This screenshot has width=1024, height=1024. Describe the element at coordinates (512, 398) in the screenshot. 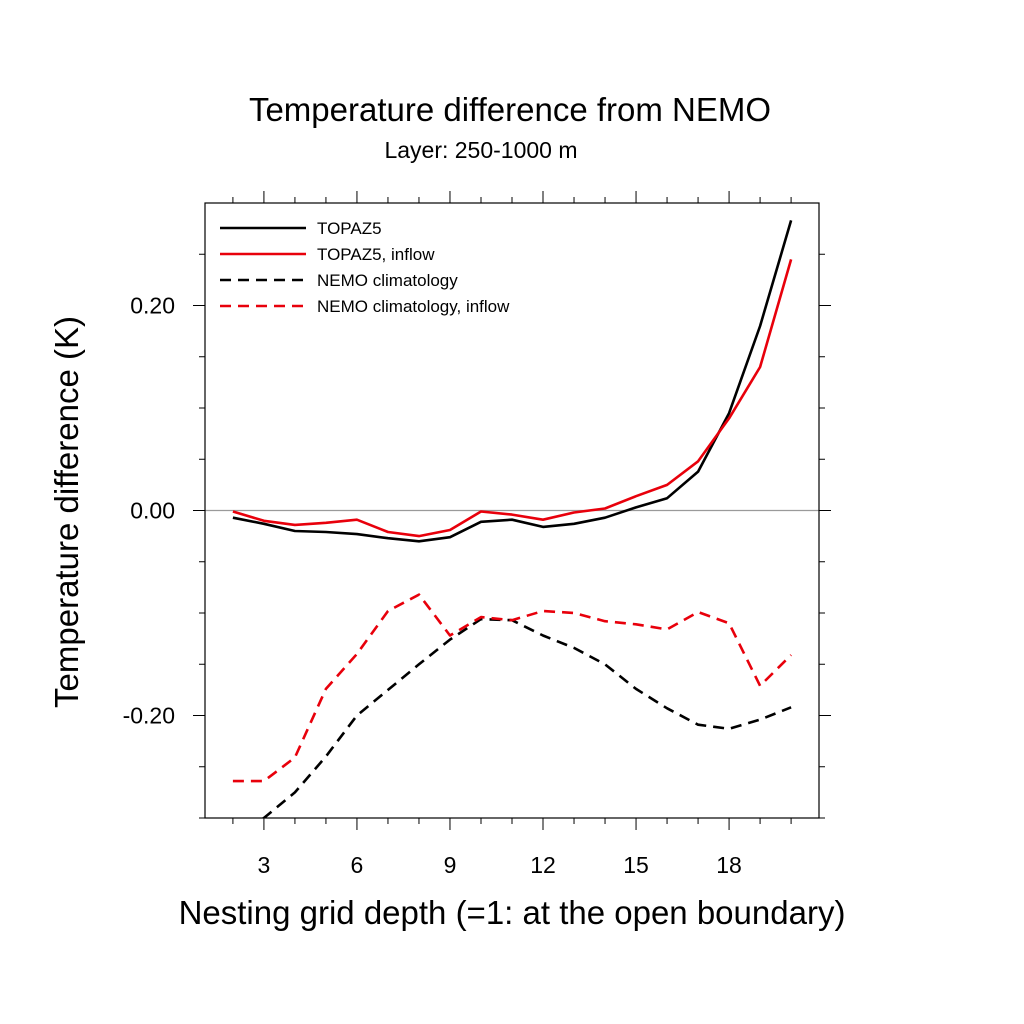

I see `series-line-topaz5-inflow` at that location.